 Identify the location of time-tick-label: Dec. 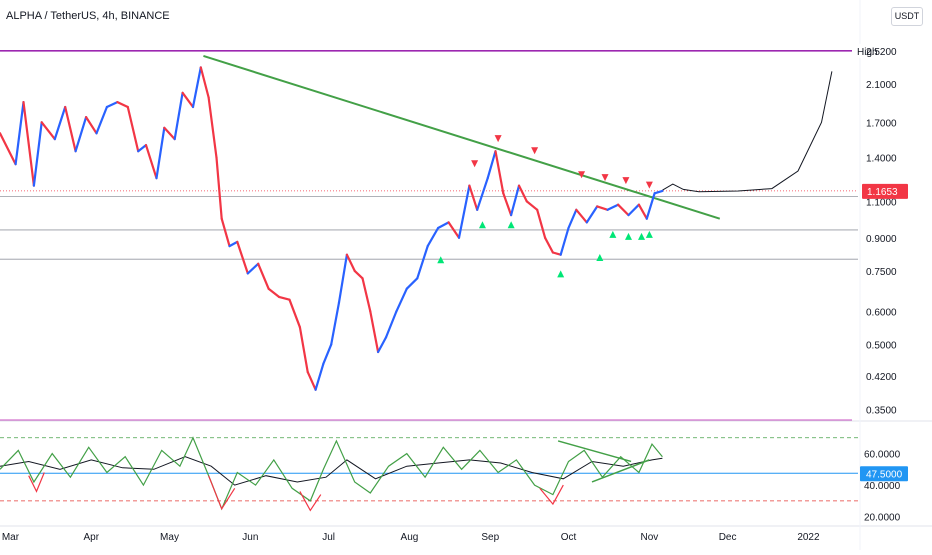
(728, 537).